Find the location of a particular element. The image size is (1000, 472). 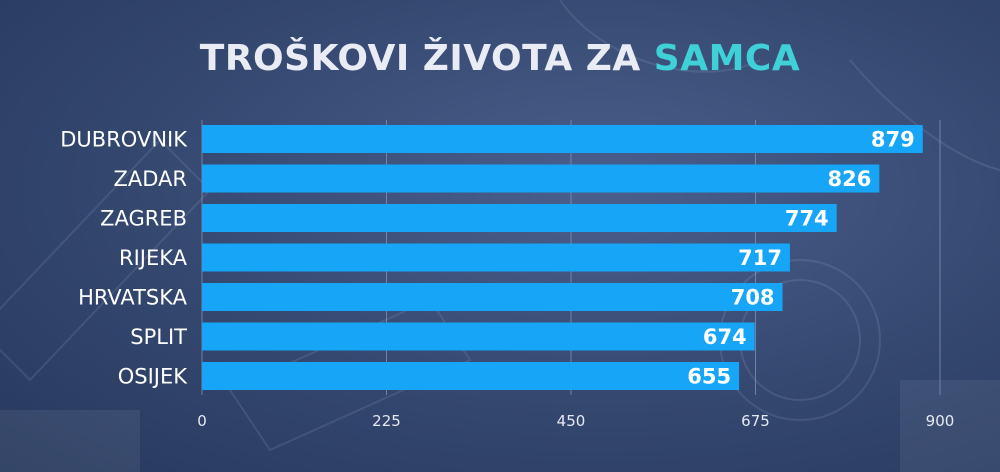

category-label: ZADAR is located at coordinates (150, 179).